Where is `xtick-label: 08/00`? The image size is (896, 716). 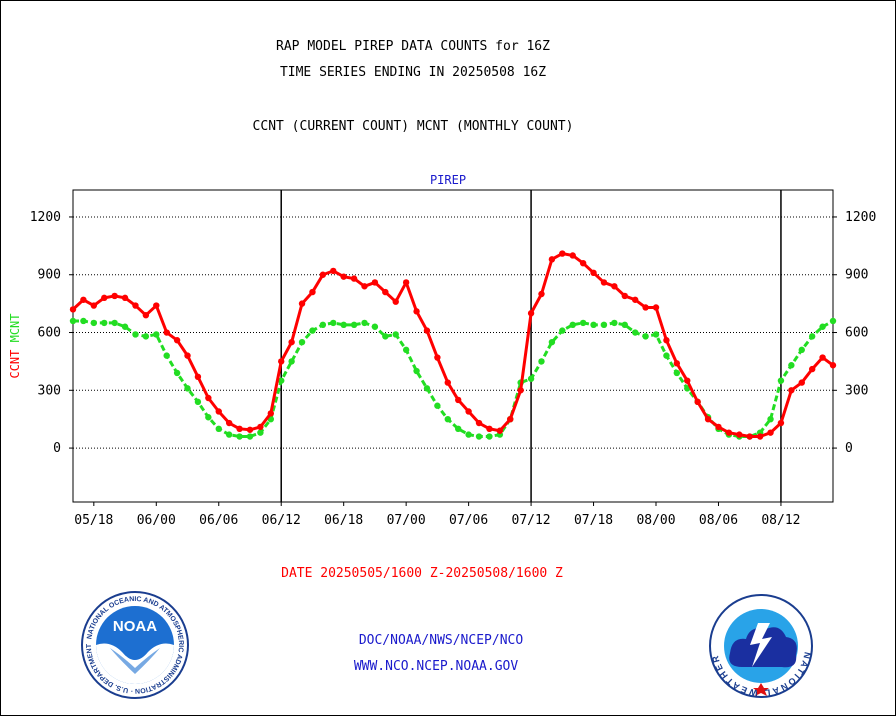 xtick-label: 08/00 is located at coordinates (655, 520).